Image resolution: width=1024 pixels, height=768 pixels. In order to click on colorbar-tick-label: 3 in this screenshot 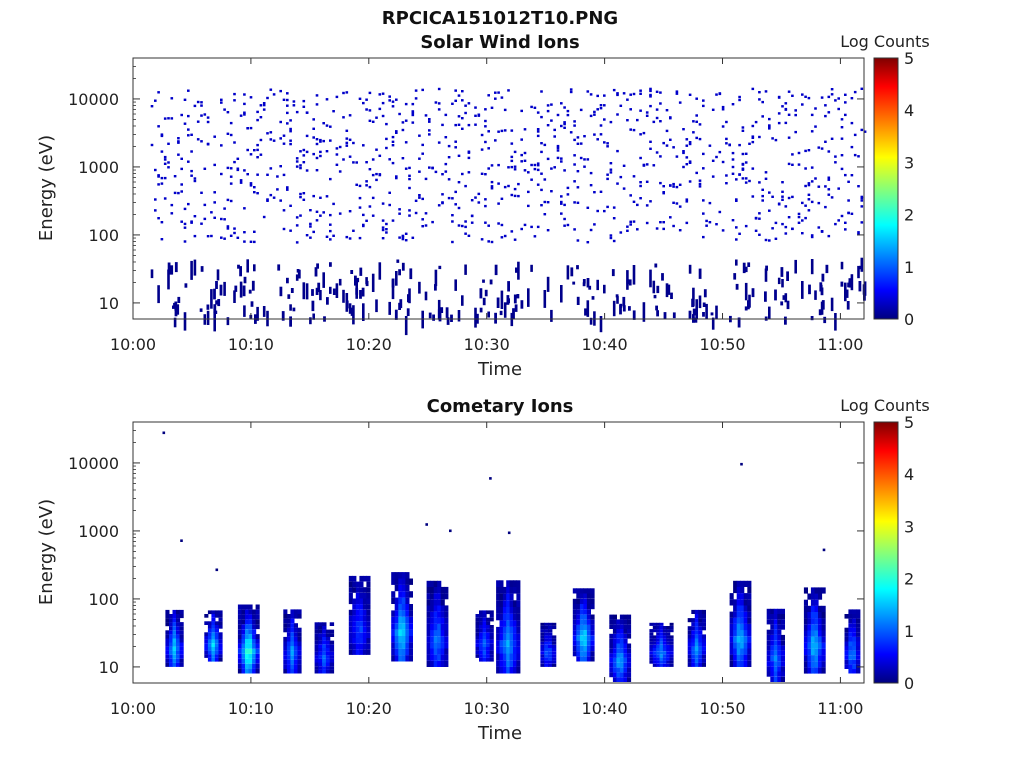, I will do `click(909, 162)`.